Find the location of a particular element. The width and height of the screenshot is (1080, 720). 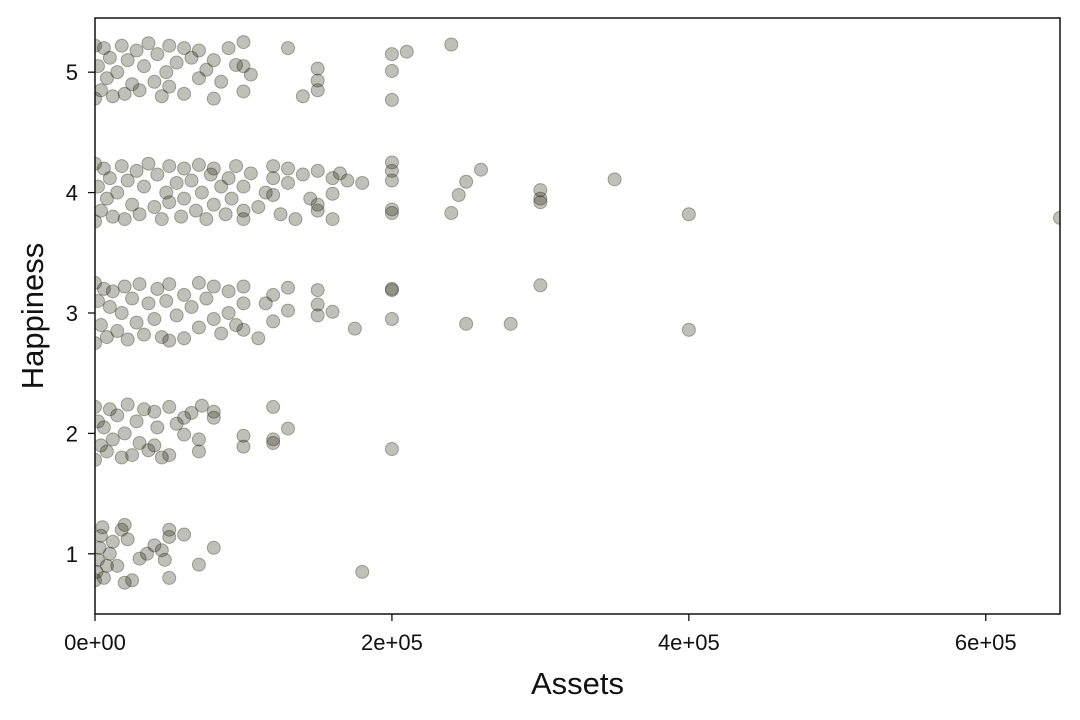

y-tick-label: 1 is located at coordinates (72, 554).